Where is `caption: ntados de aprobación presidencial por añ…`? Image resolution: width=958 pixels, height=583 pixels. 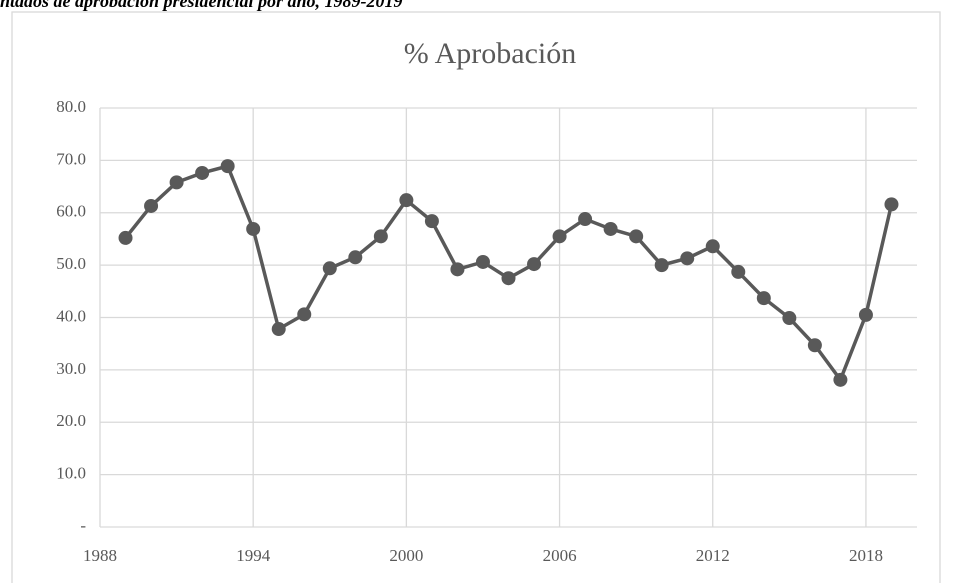
caption: ntados de aprobación presidencial por añ… is located at coordinates (201, 5).